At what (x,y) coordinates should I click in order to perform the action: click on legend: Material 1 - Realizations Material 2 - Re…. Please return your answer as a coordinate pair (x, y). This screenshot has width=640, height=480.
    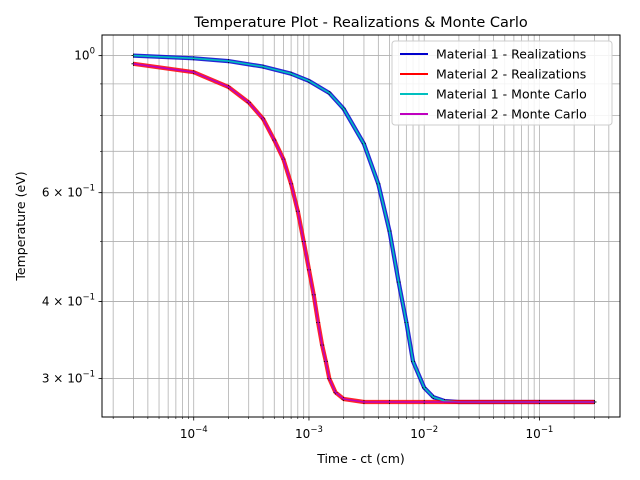
    Looking at the image, I should click on (502, 83).